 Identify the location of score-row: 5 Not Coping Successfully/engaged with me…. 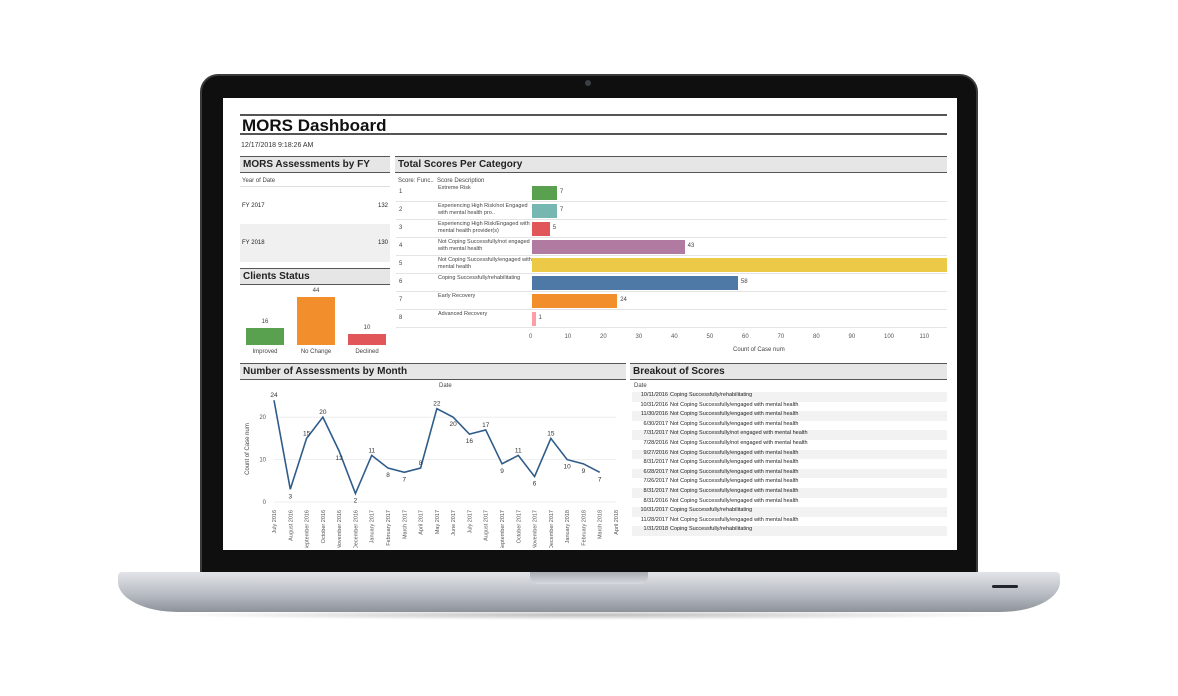
(671, 265).